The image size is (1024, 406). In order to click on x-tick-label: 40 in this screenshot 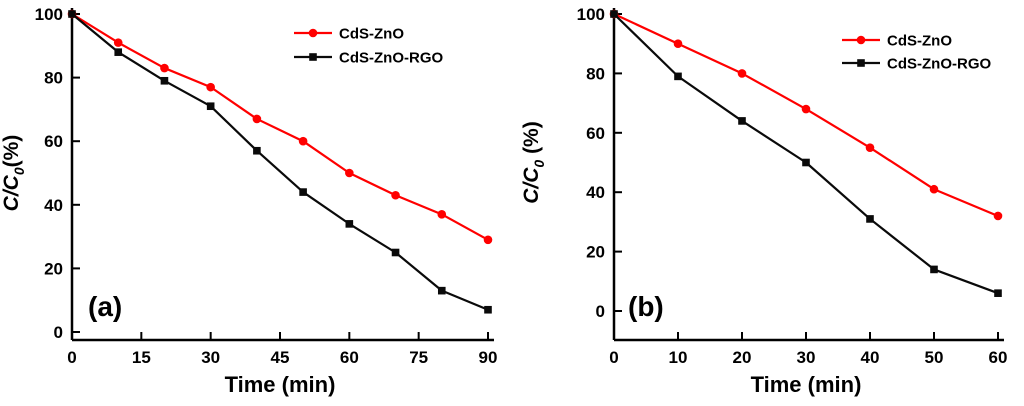, I will do `click(870, 357)`.